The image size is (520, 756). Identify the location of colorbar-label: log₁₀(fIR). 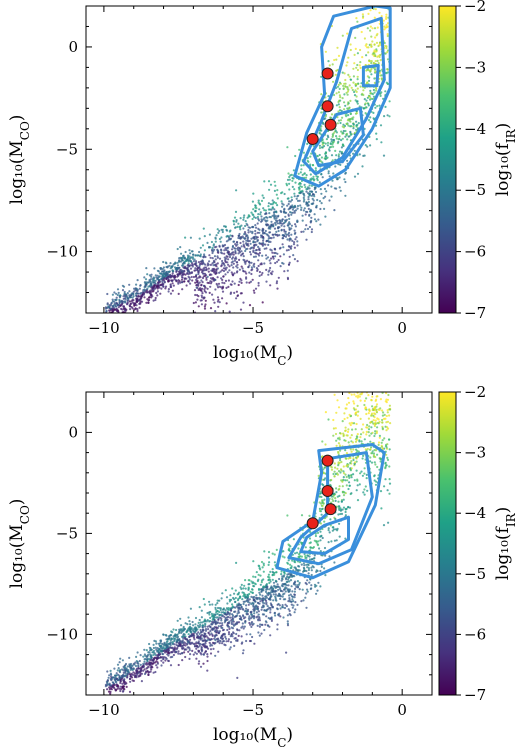
(505, 160).